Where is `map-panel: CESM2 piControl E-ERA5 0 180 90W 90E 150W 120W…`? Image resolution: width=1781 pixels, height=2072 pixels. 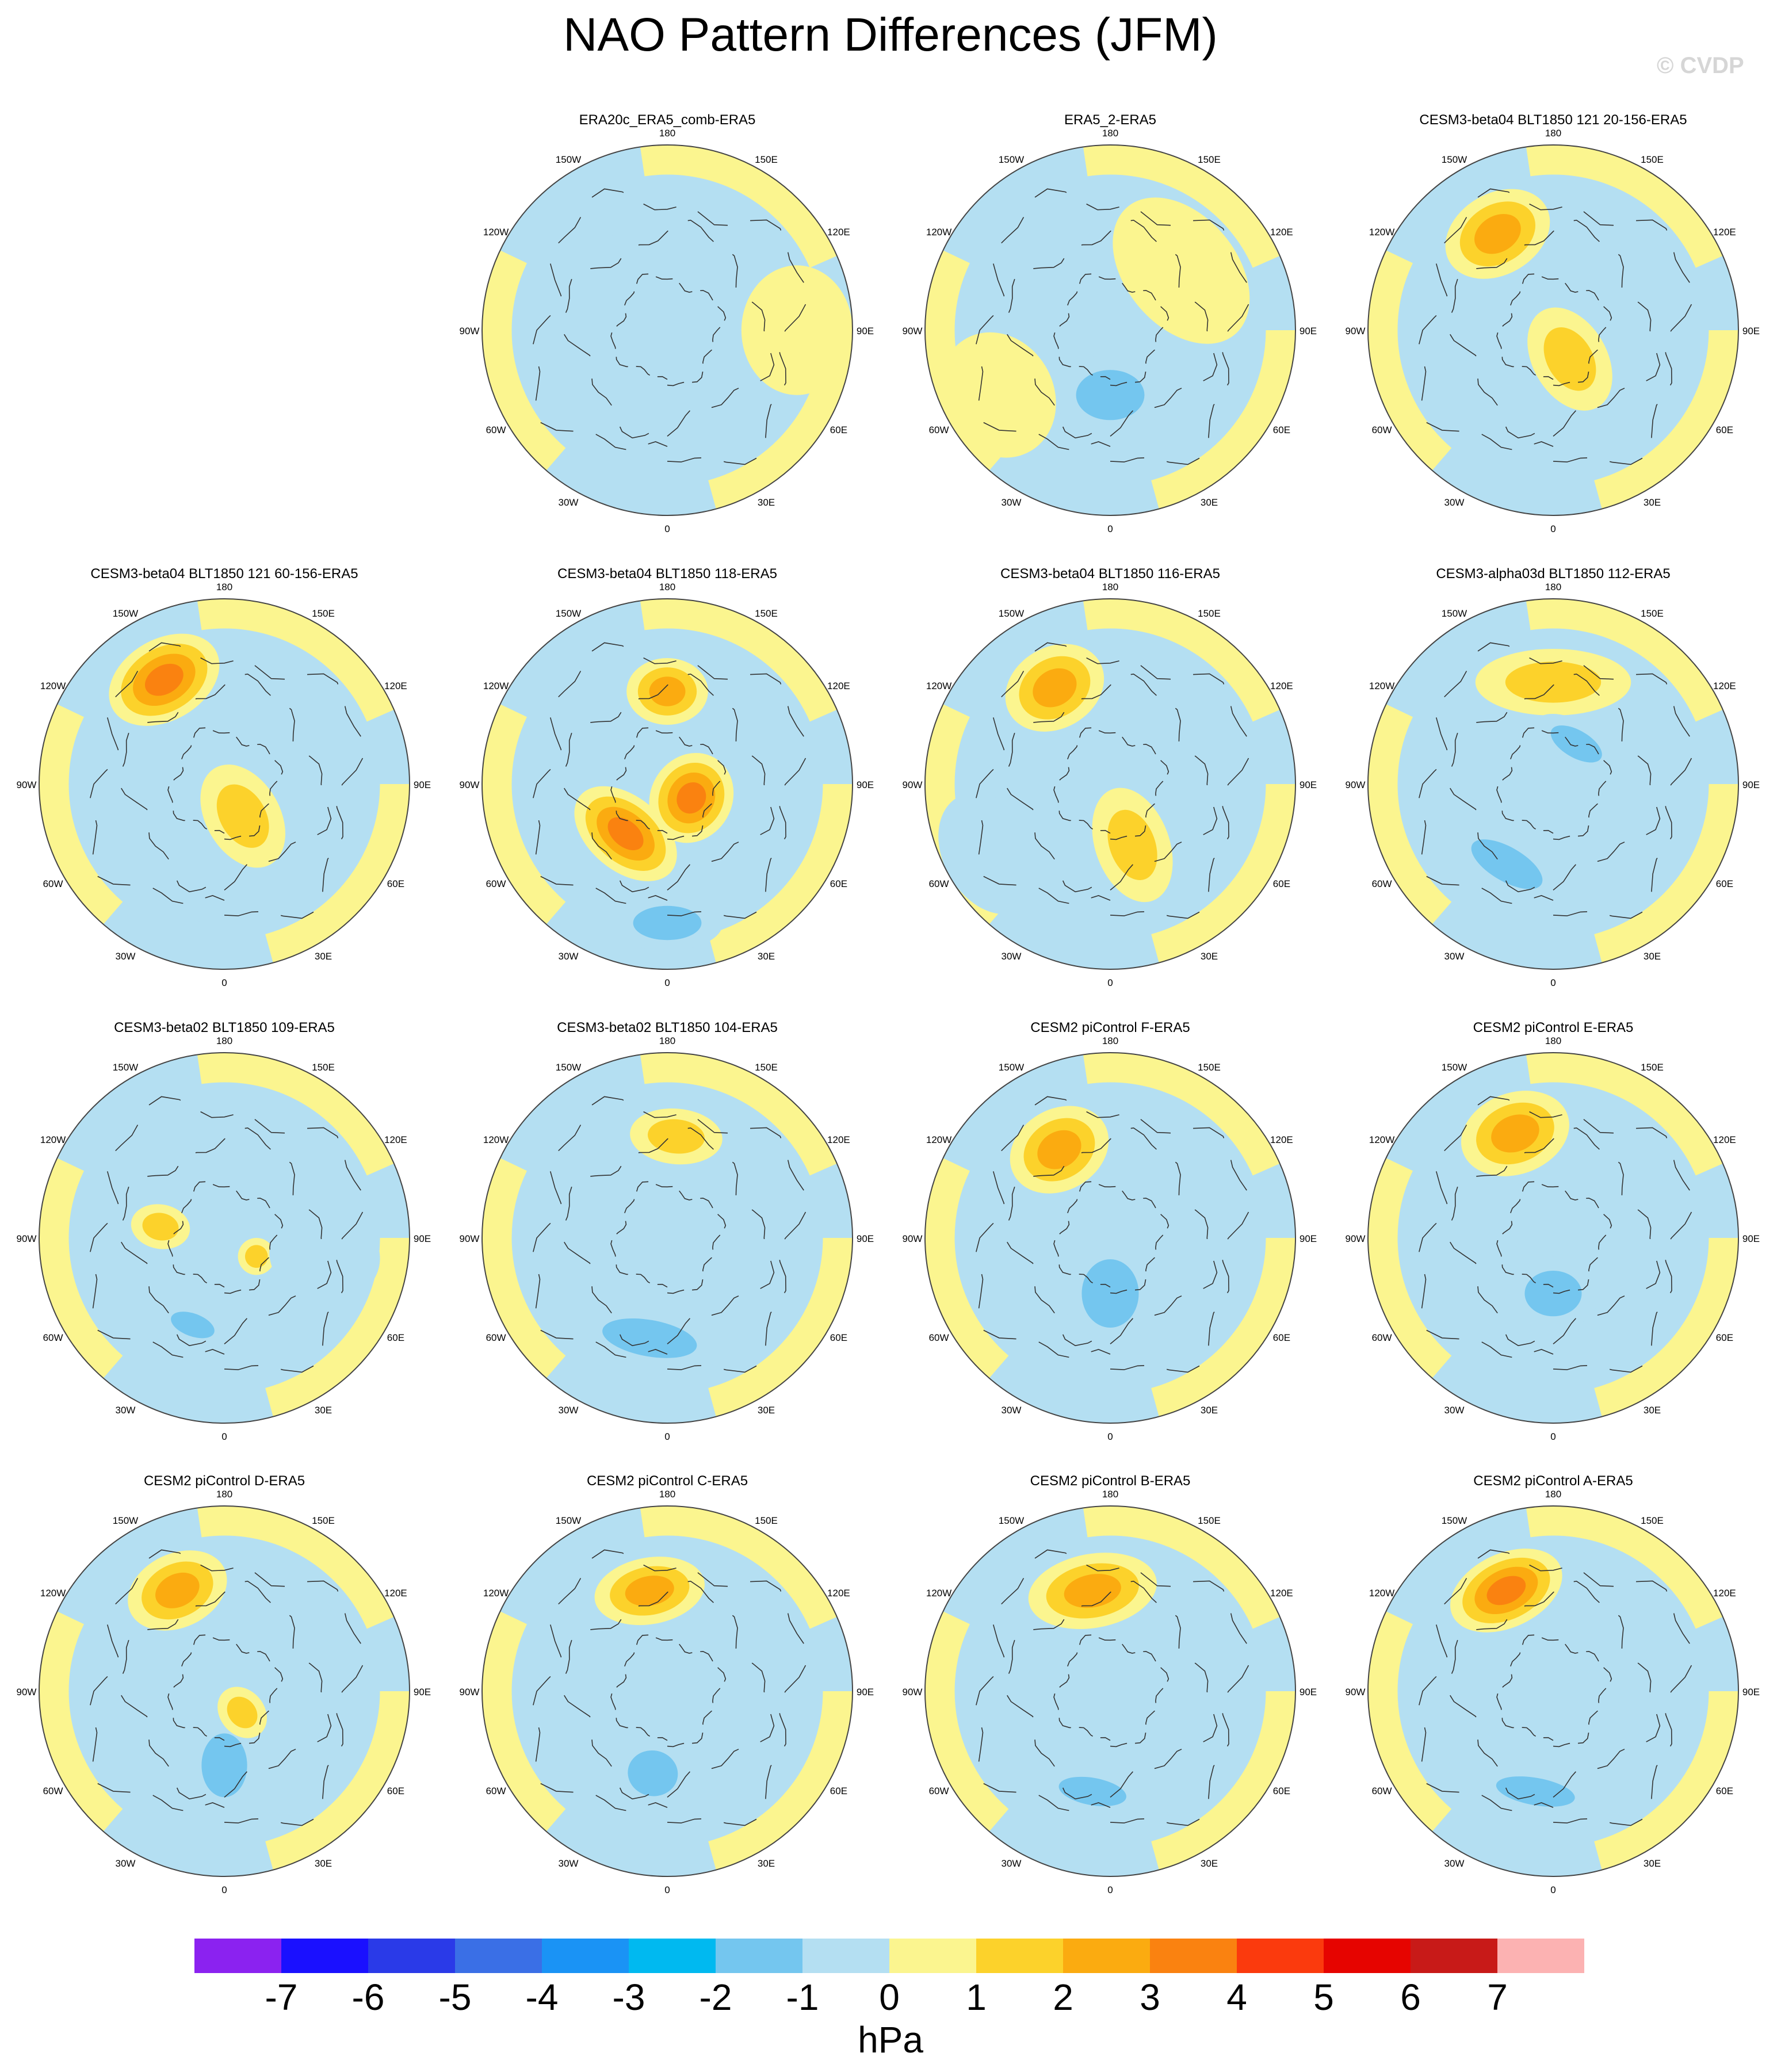
map-panel: CESM2 piControl E-ERA5 0 180 90W 90E 150W 120W… is located at coordinates (1553, 1231).